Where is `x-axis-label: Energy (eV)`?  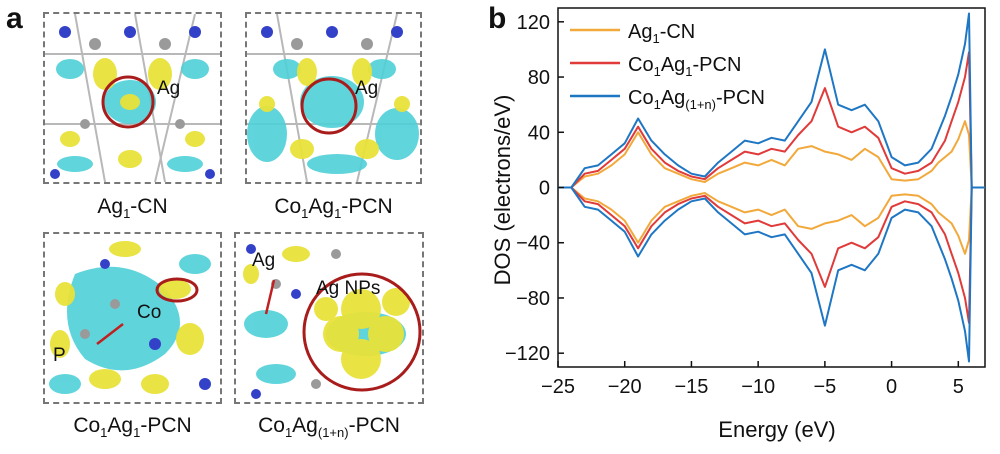 x-axis-label: Energy (eV) is located at coordinates (776, 429).